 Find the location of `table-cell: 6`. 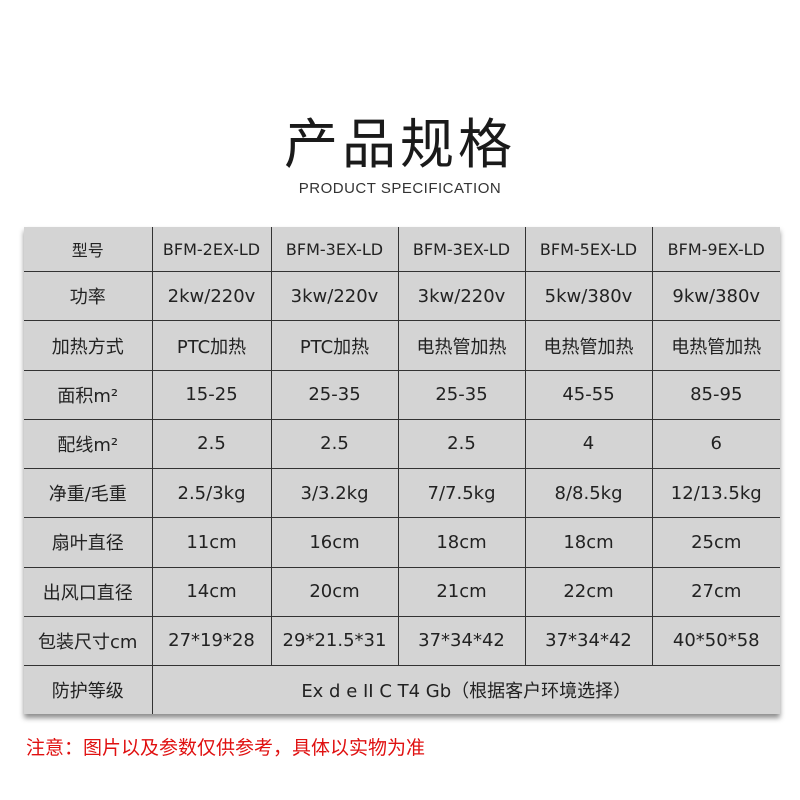

table-cell: 6 is located at coordinates (715, 444).